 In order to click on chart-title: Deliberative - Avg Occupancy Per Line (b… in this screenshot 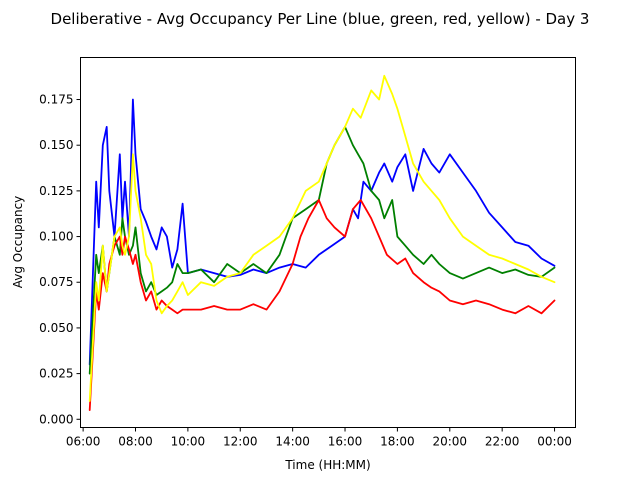, I will do `click(320, 19)`.